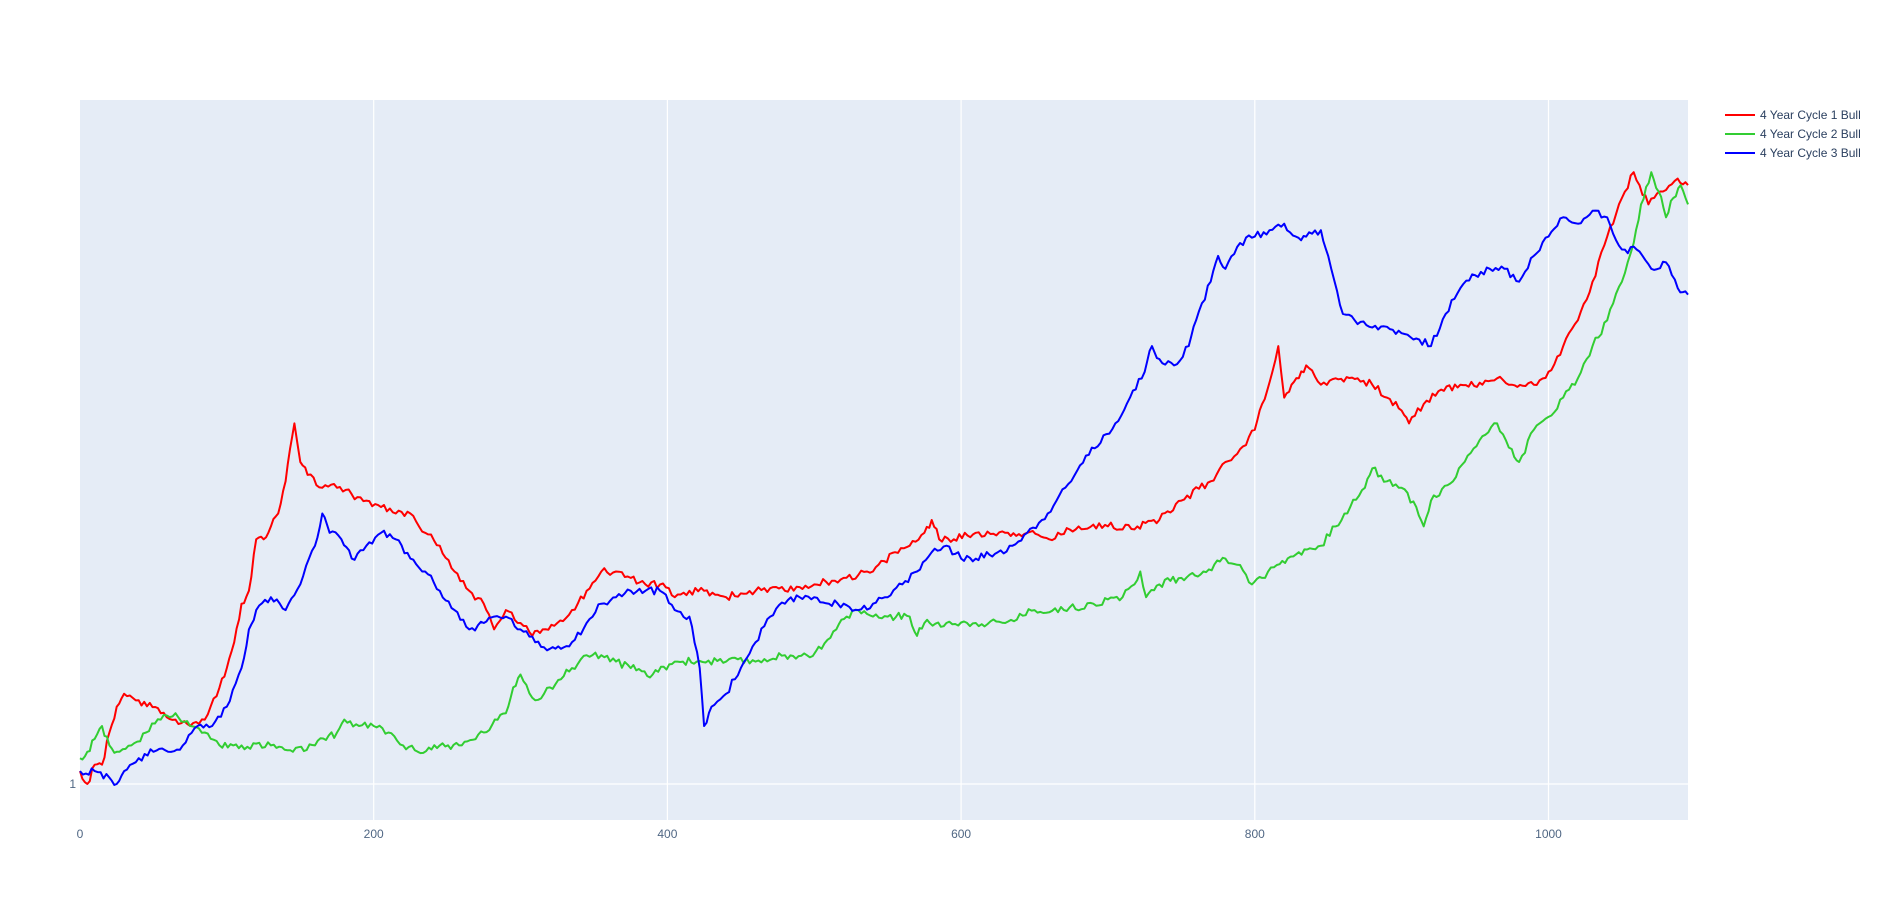 This screenshot has height=900, width=1879. I want to click on x-tick-label: 200, so click(374, 834).